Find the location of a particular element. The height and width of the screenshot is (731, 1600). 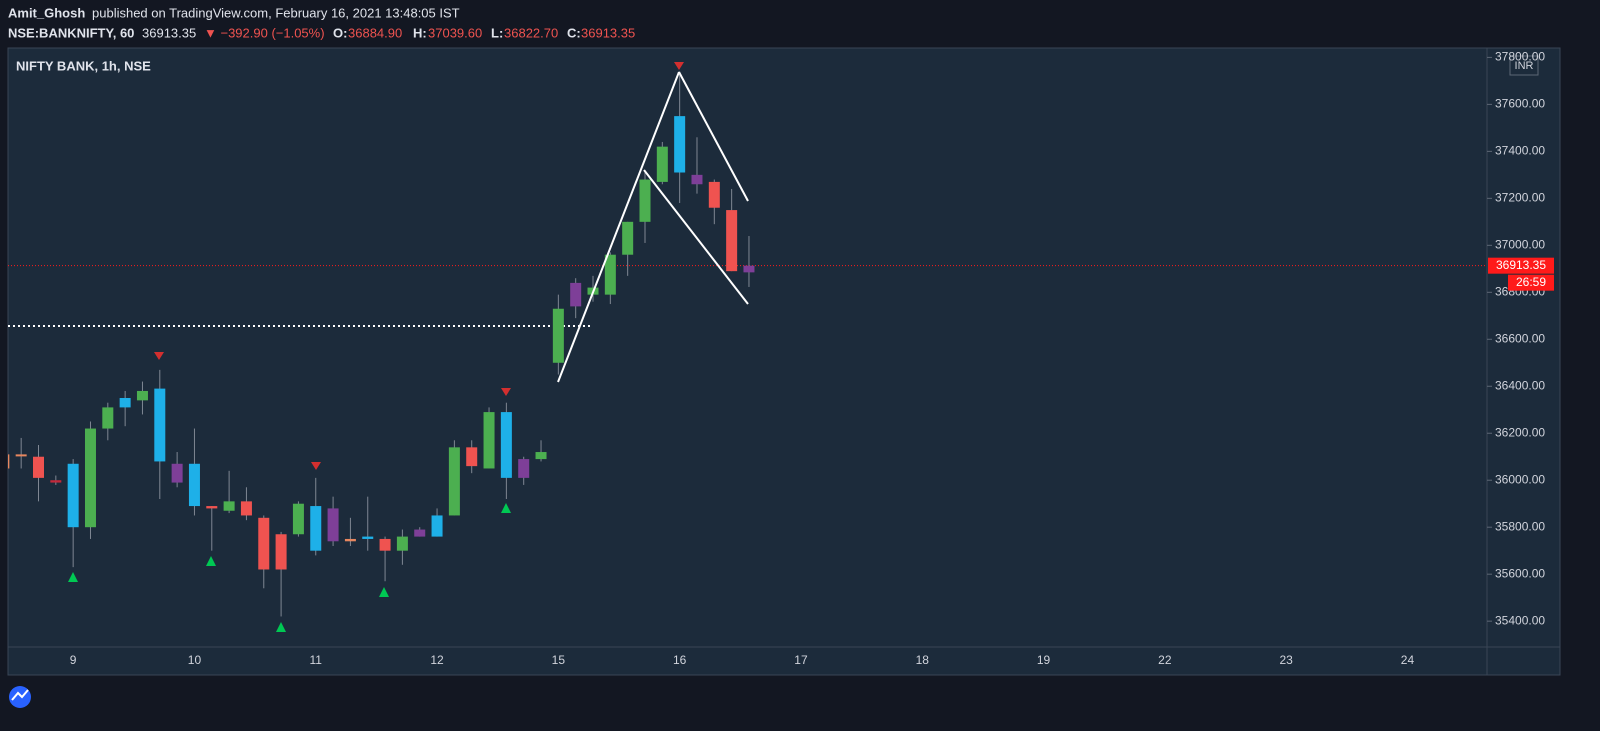

chart-title: NIFTY BANK, 1h, NSE is located at coordinates (83, 65).